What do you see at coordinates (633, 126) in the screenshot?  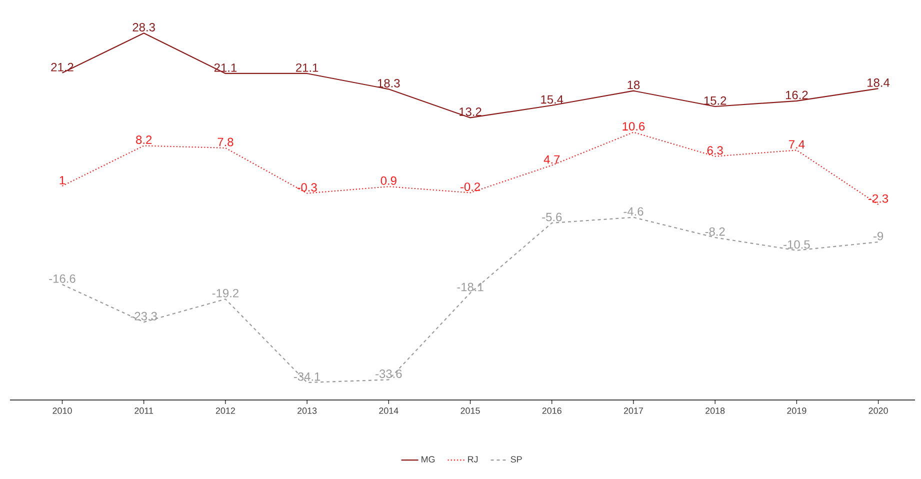 I see `data-label: 10.6` at bounding box center [633, 126].